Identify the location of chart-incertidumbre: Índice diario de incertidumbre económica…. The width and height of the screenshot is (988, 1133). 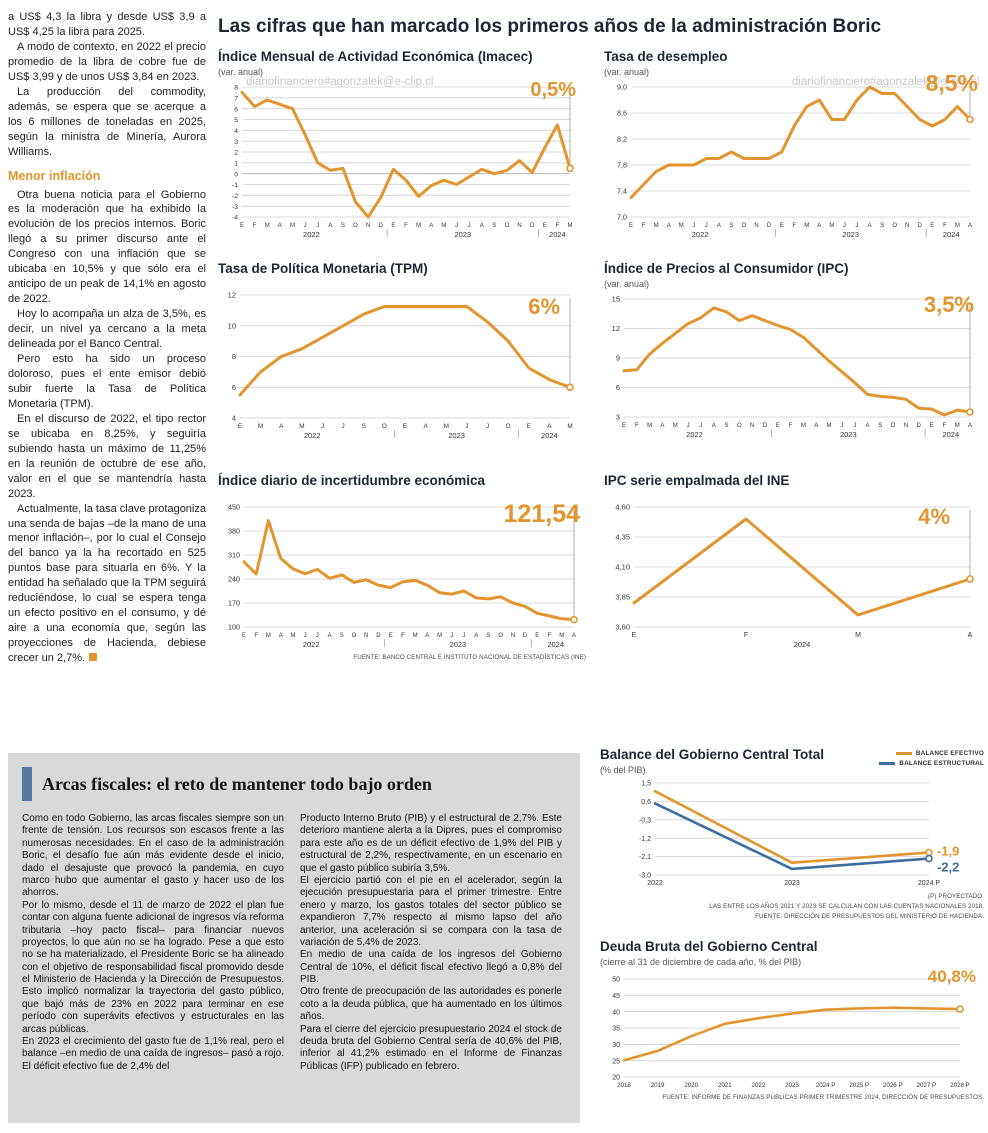
(402, 567).